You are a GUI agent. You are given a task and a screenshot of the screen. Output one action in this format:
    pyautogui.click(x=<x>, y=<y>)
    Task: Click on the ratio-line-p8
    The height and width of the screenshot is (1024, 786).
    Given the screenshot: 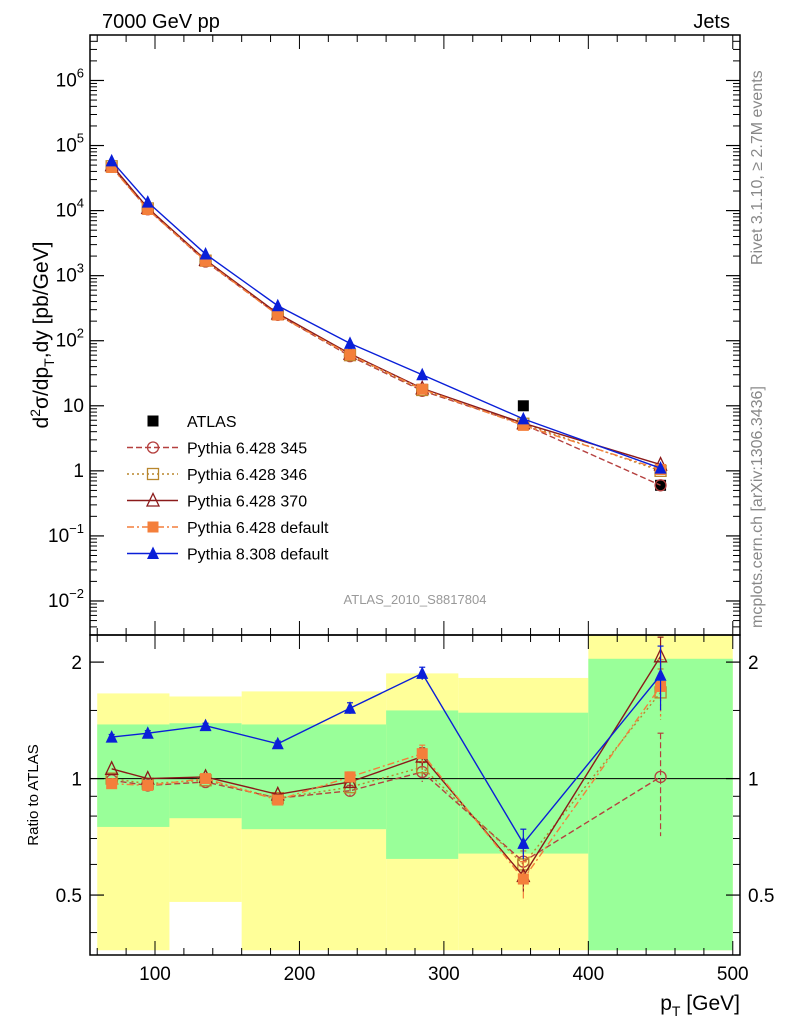 What is the action you would take?
    pyautogui.click(x=386, y=758)
    